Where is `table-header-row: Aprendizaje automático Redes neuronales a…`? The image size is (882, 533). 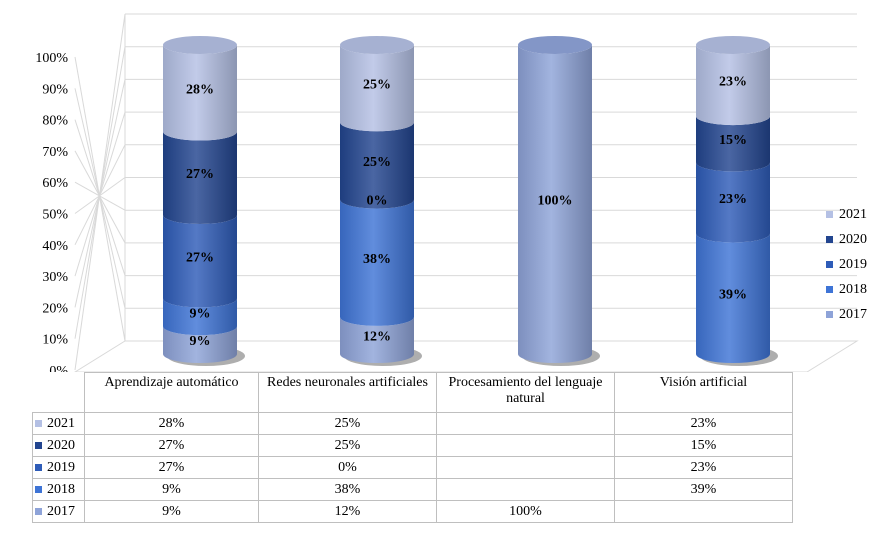
table-header-row: Aprendizaje automático Redes neuronales a… is located at coordinates (412, 392).